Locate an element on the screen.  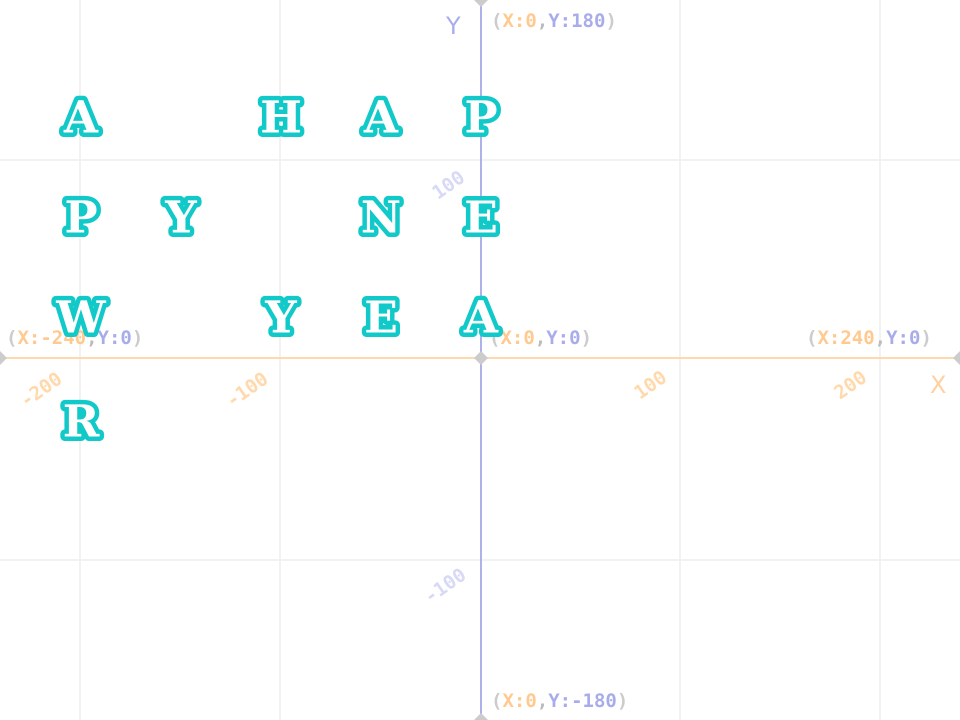
y-tick-label: -100 is located at coordinates (445, 586).